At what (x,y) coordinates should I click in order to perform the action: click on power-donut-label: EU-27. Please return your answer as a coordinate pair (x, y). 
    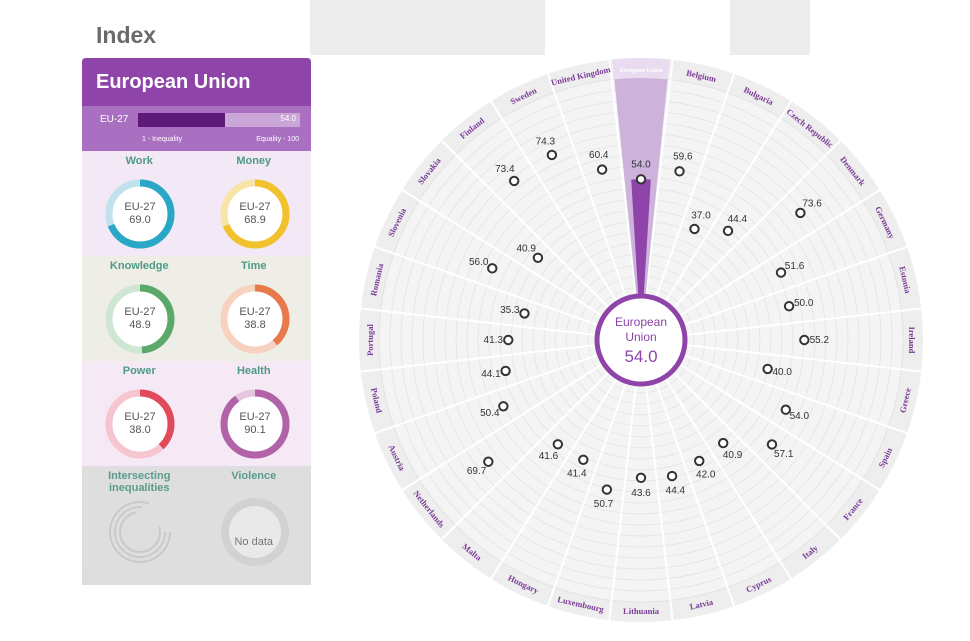
    Looking at the image, I should click on (139, 417).